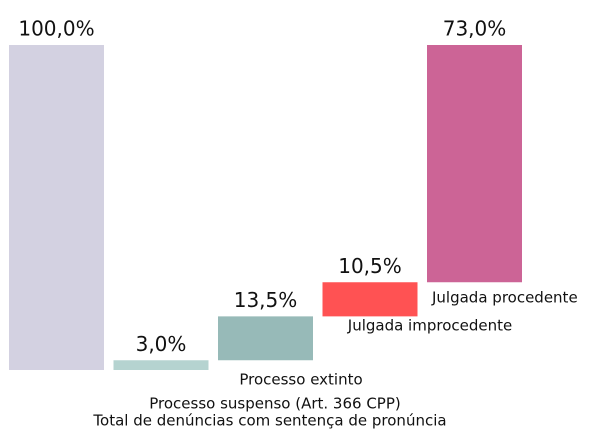  What do you see at coordinates (475, 29) in the screenshot?
I see `value-label: 73,0%` at bounding box center [475, 29].